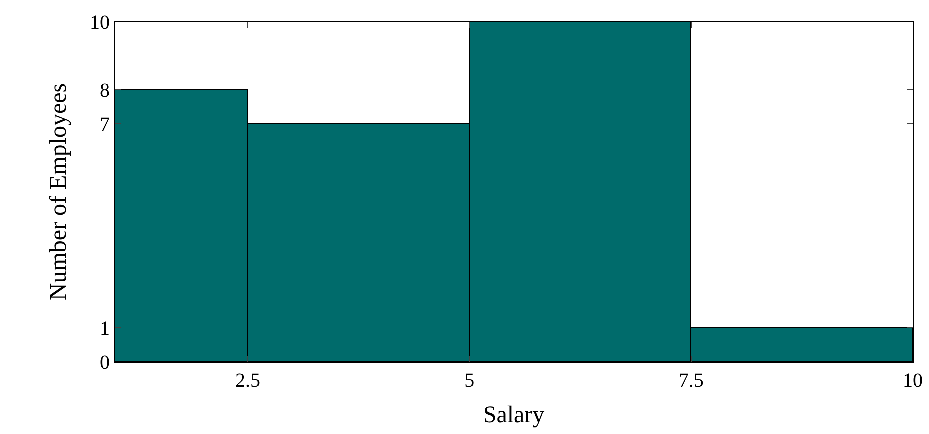 The image size is (929, 434). What do you see at coordinates (105, 329) in the screenshot?
I see `y-tick-label: 1` at bounding box center [105, 329].